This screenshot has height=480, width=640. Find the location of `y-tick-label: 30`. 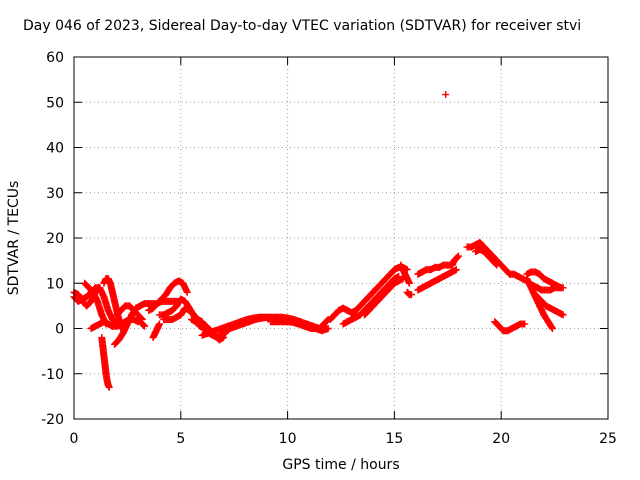

y-tick-label: 30 is located at coordinates (55, 194).